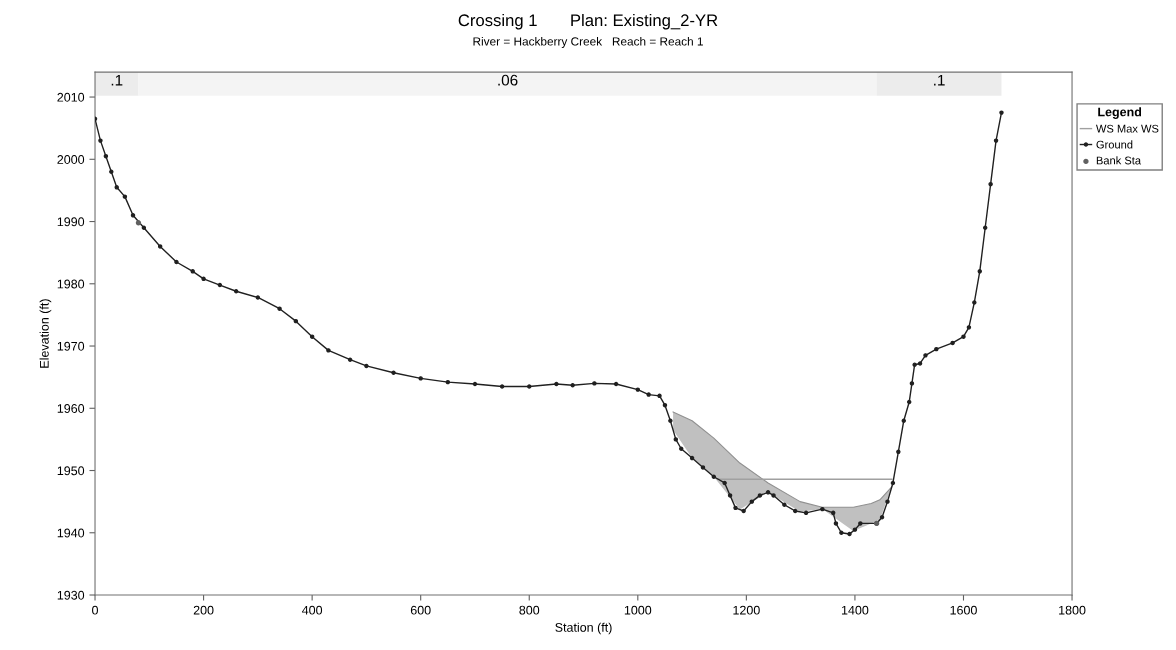 Image resolution: width=1176 pixels, height=650 pixels. I want to click on x-tick-label: 1800, so click(1072, 610).